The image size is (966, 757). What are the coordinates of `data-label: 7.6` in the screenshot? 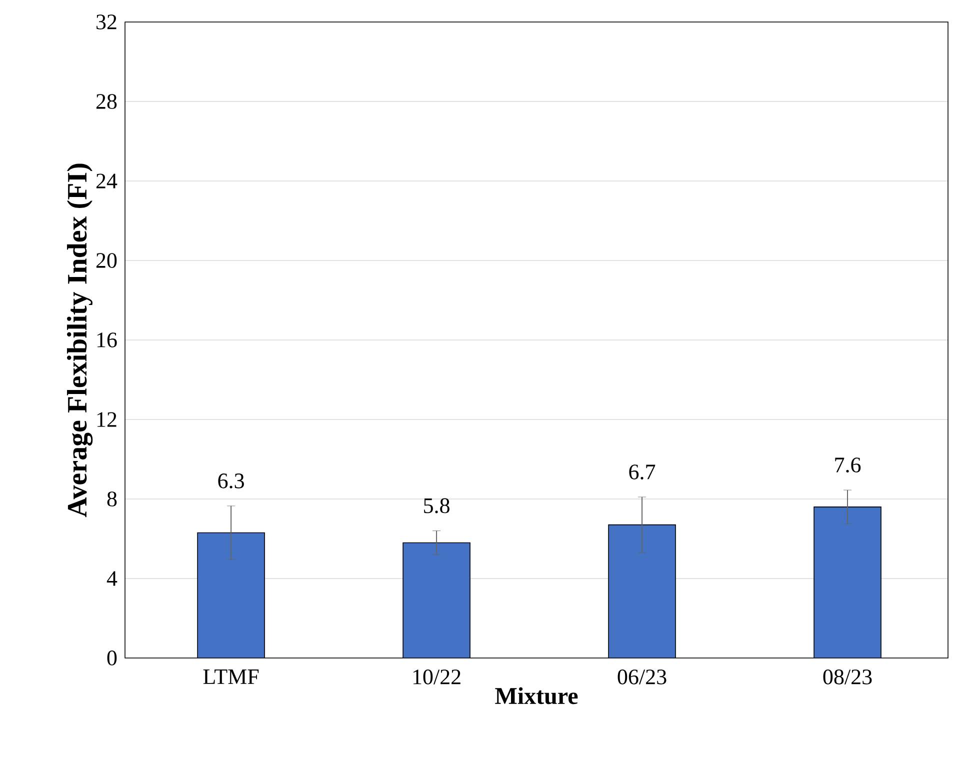 It's located at (848, 465).